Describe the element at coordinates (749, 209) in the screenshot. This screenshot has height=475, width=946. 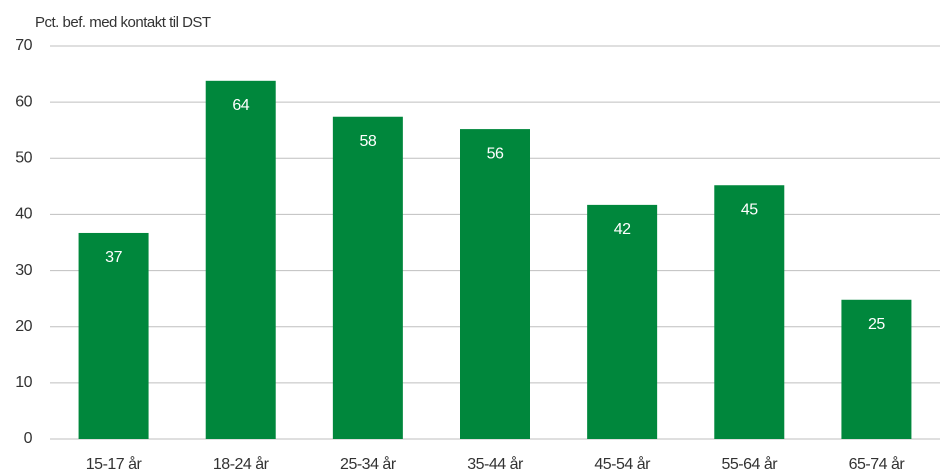
I see `data-label: 45` at that location.